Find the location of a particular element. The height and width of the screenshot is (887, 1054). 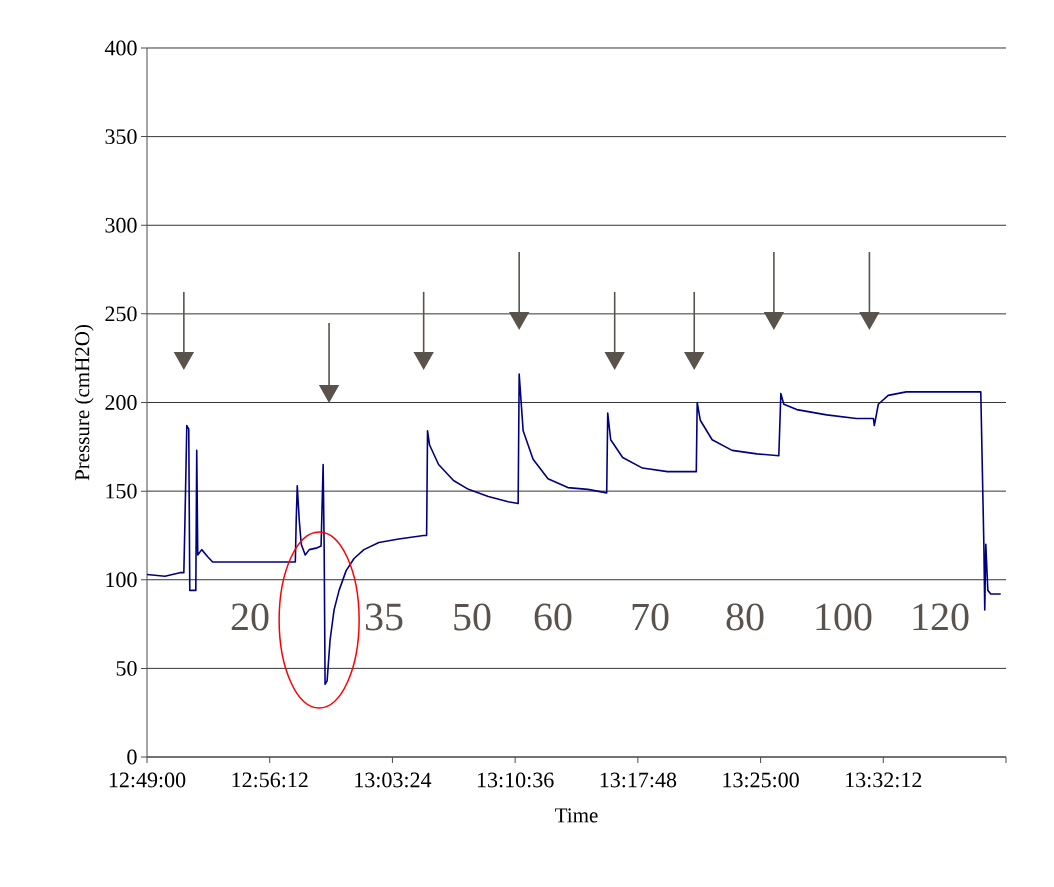

y-tick-label: 0 is located at coordinates (132, 757).